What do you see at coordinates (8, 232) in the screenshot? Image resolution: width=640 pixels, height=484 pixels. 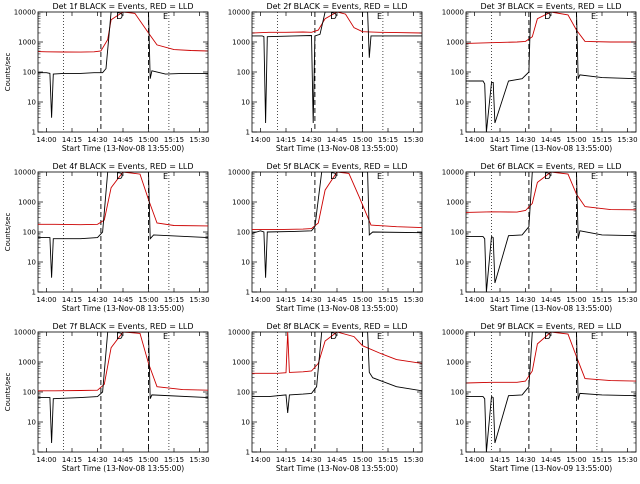 I see `y-axis-label: Counts/sec` at bounding box center [8, 232].